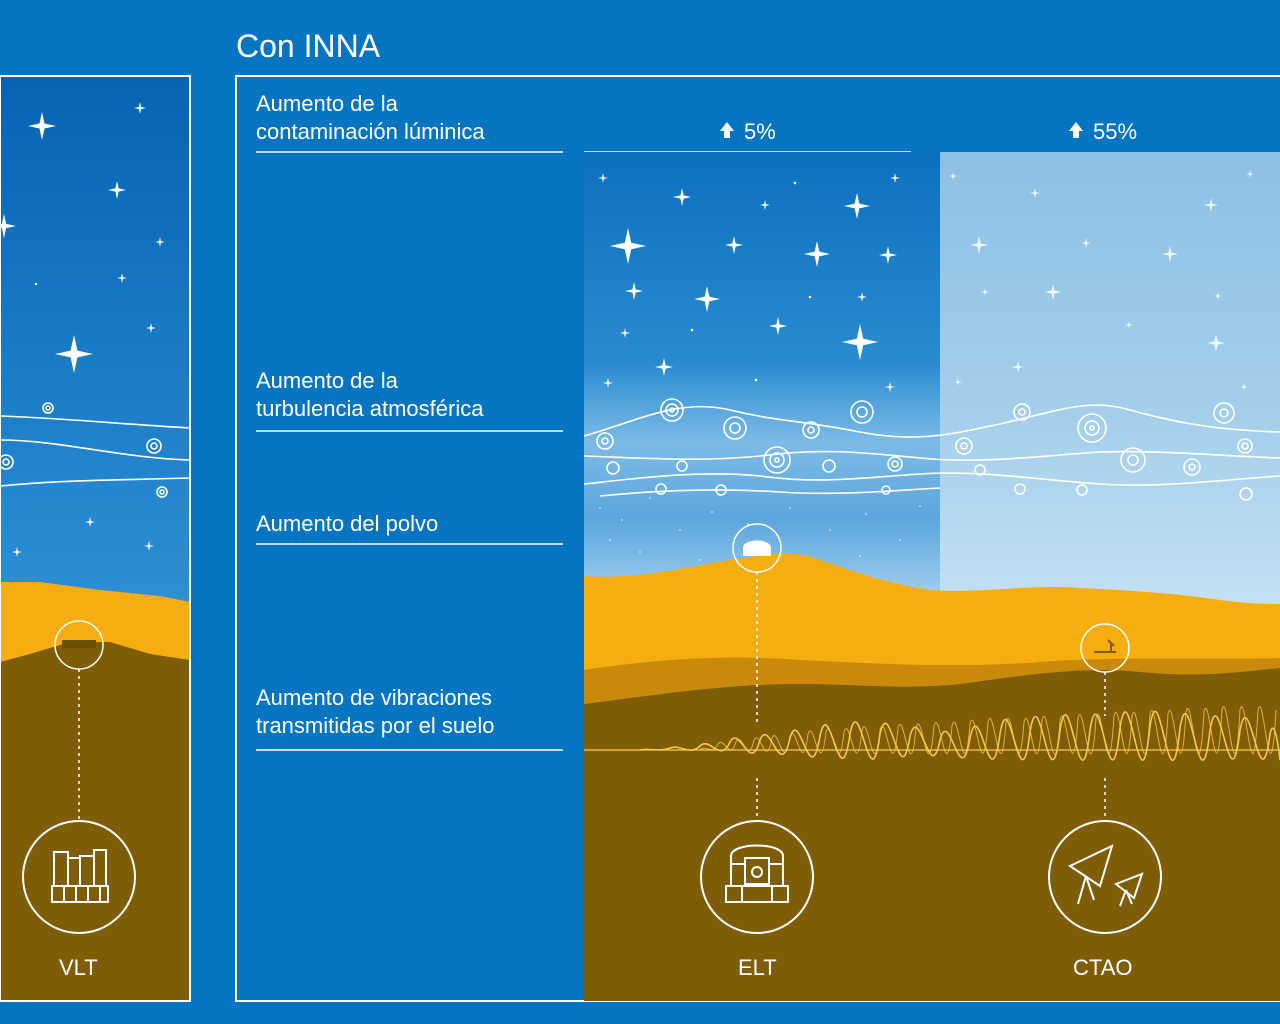 This screenshot has width=1280, height=1024. Describe the element at coordinates (347, 523) in the screenshot. I see `row-dust-line1: Aumento del polvo` at that location.